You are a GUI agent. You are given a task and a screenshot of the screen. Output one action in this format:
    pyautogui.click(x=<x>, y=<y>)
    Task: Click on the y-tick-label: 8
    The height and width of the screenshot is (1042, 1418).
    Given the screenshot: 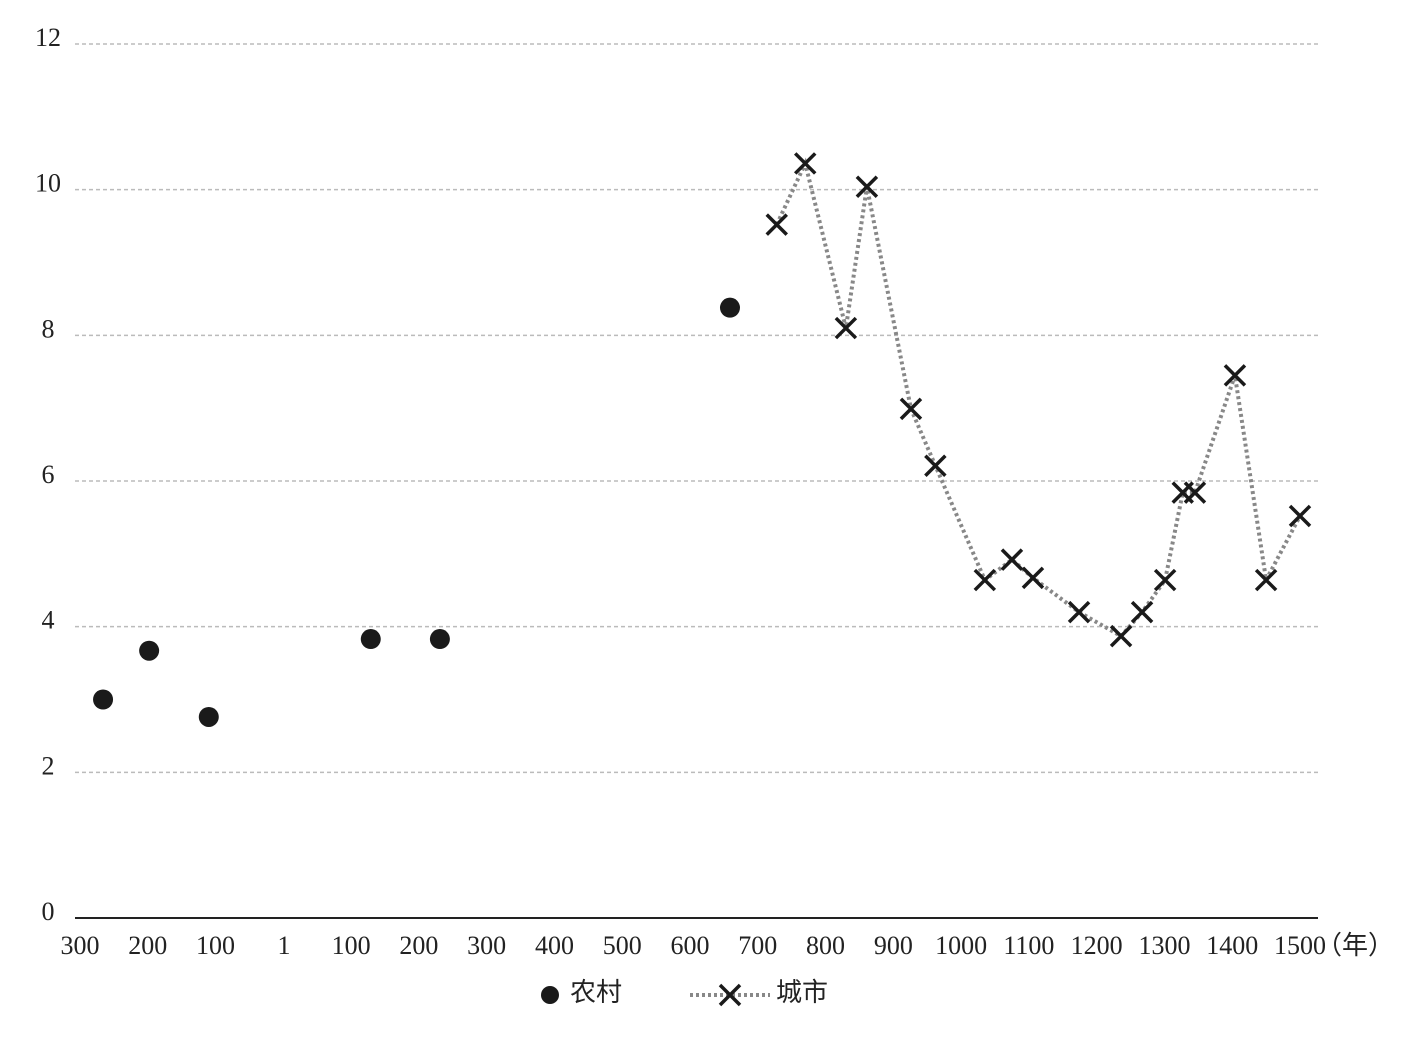 What is the action you would take?
    pyautogui.click(x=48, y=328)
    